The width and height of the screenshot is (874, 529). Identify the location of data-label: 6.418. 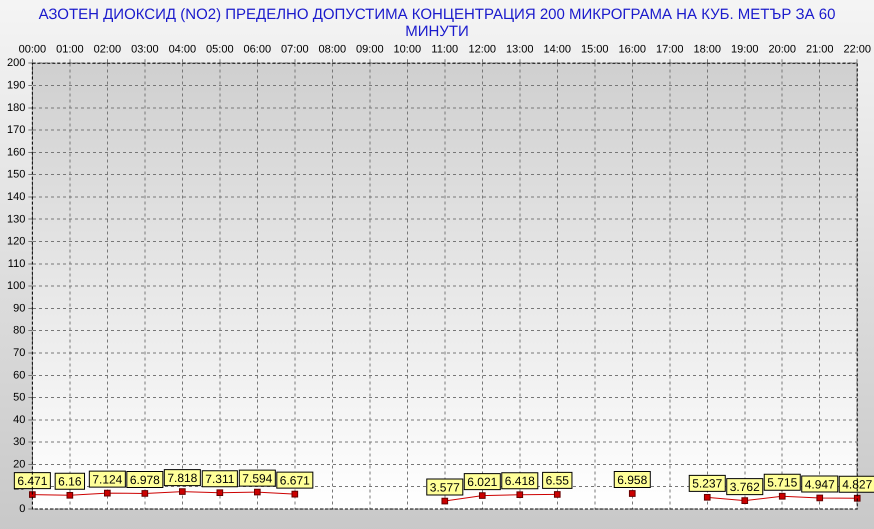
(520, 481).